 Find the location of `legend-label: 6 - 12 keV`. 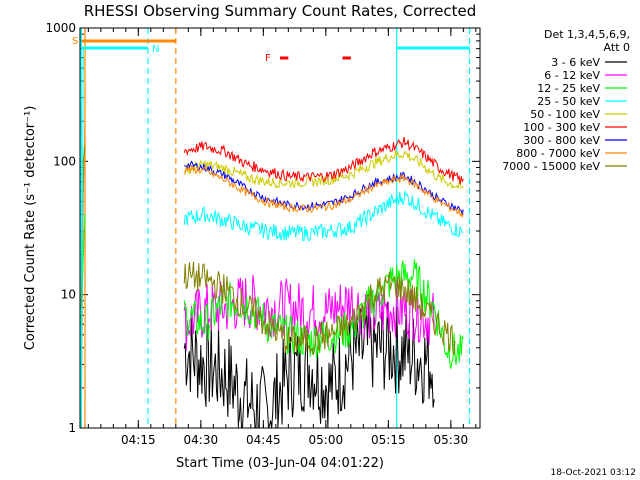

legend-label: 6 - 12 keV is located at coordinates (572, 75).